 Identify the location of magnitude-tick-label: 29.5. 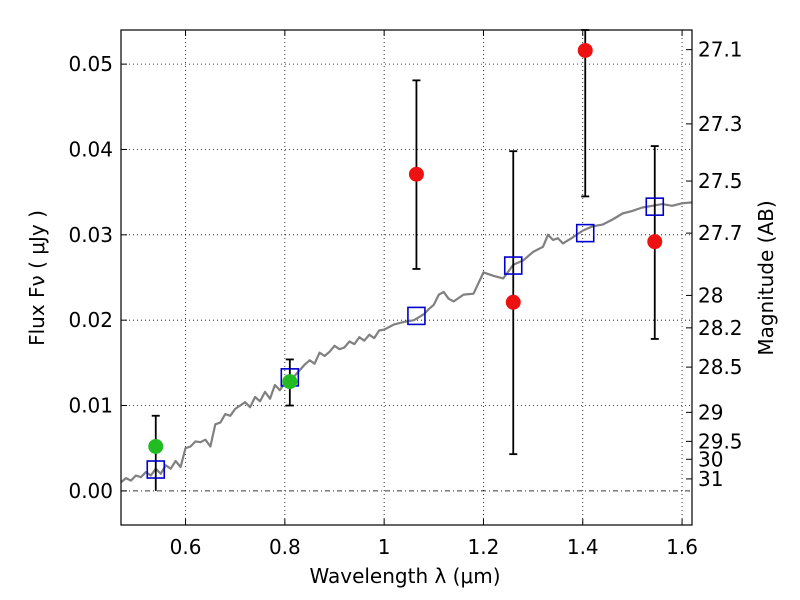
(720, 441).